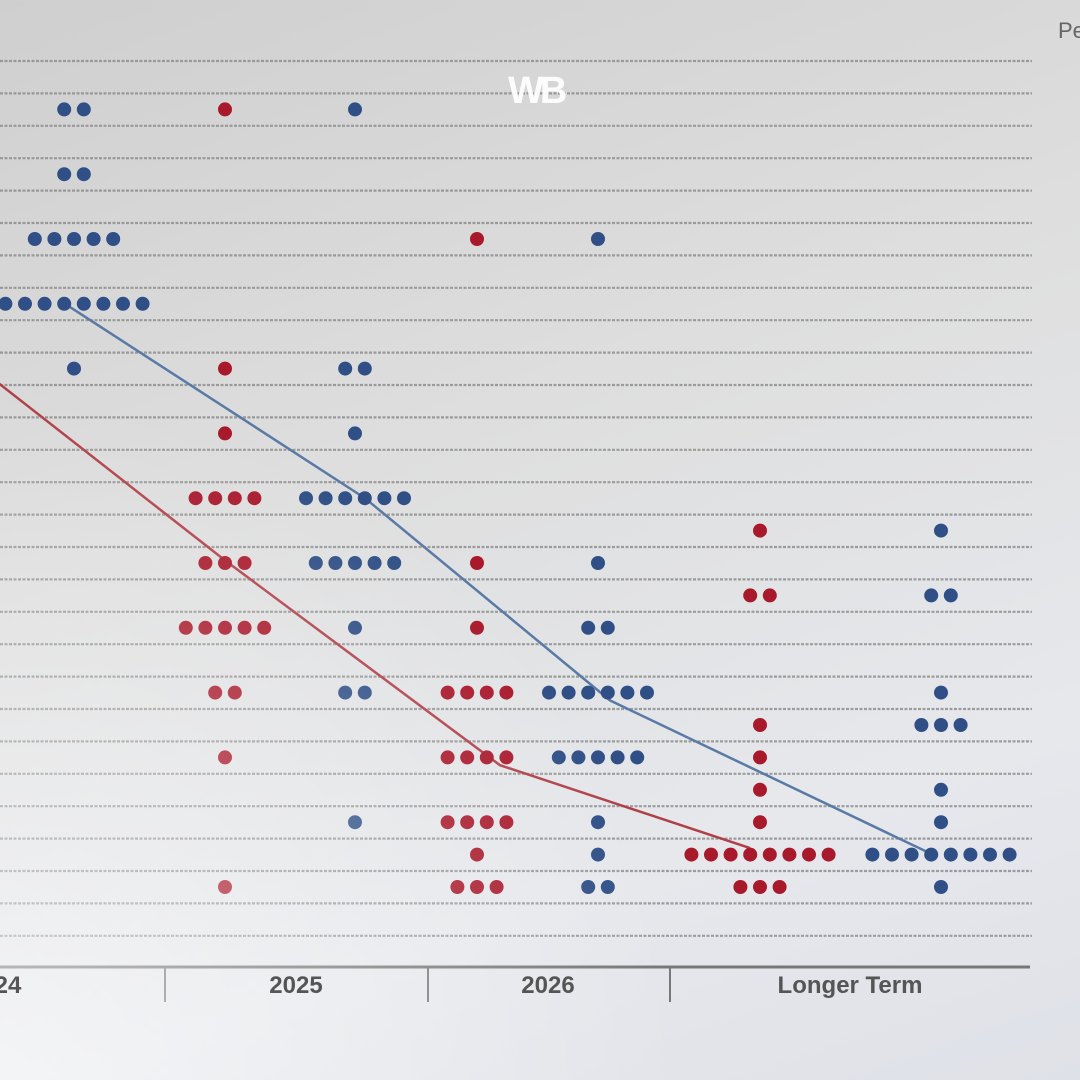 Image resolution: width=1080 pixels, height=1080 pixels. Describe the element at coordinates (548, 985) in the screenshot. I see `x-tick-label-2026: 2026` at that location.